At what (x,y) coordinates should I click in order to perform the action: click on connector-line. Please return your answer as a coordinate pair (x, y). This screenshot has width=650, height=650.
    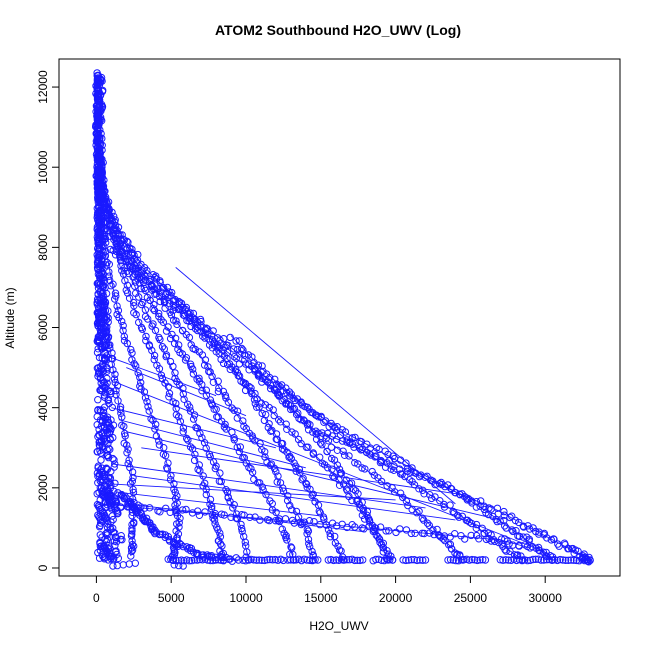
    Looking at the image, I should click on (313, 476).